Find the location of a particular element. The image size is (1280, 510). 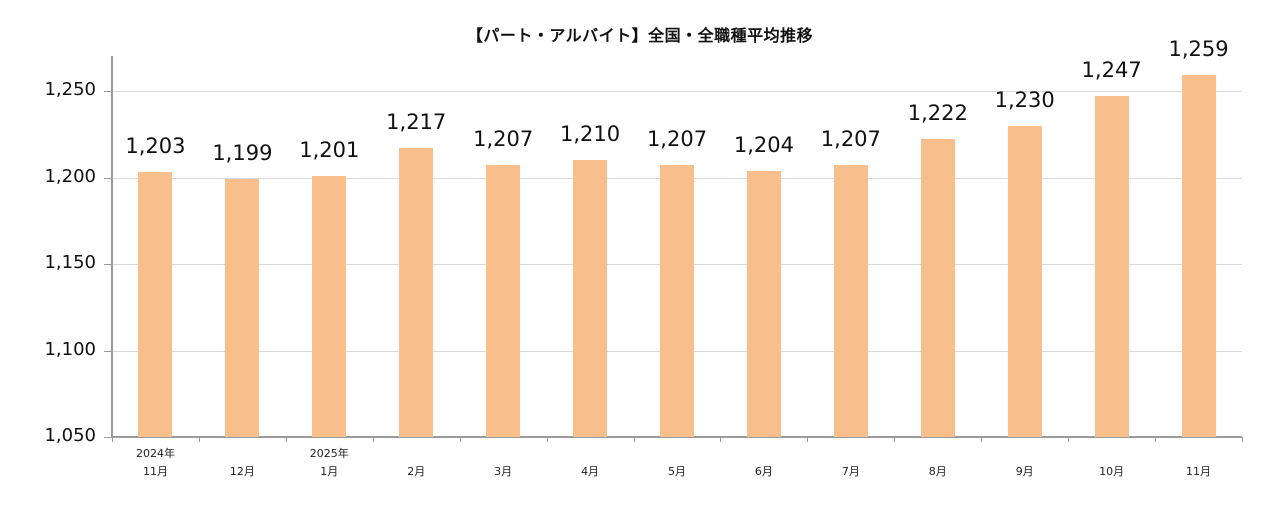

y-tick-label: 1,100 is located at coordinates (70, 349).